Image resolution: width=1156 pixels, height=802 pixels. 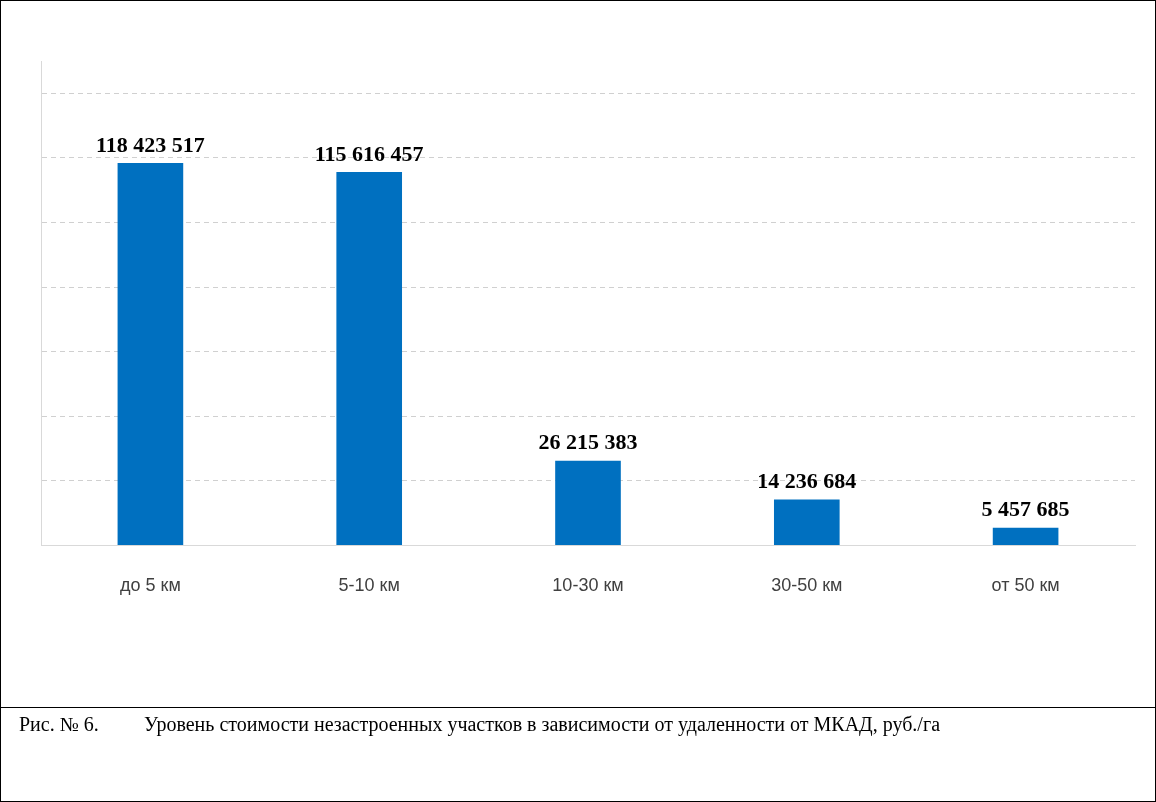 What do you see at coordinates (1025, 585) in the screenshot?
I see `x-tick-label: от 50 км` at bounding box center [1025, 585].